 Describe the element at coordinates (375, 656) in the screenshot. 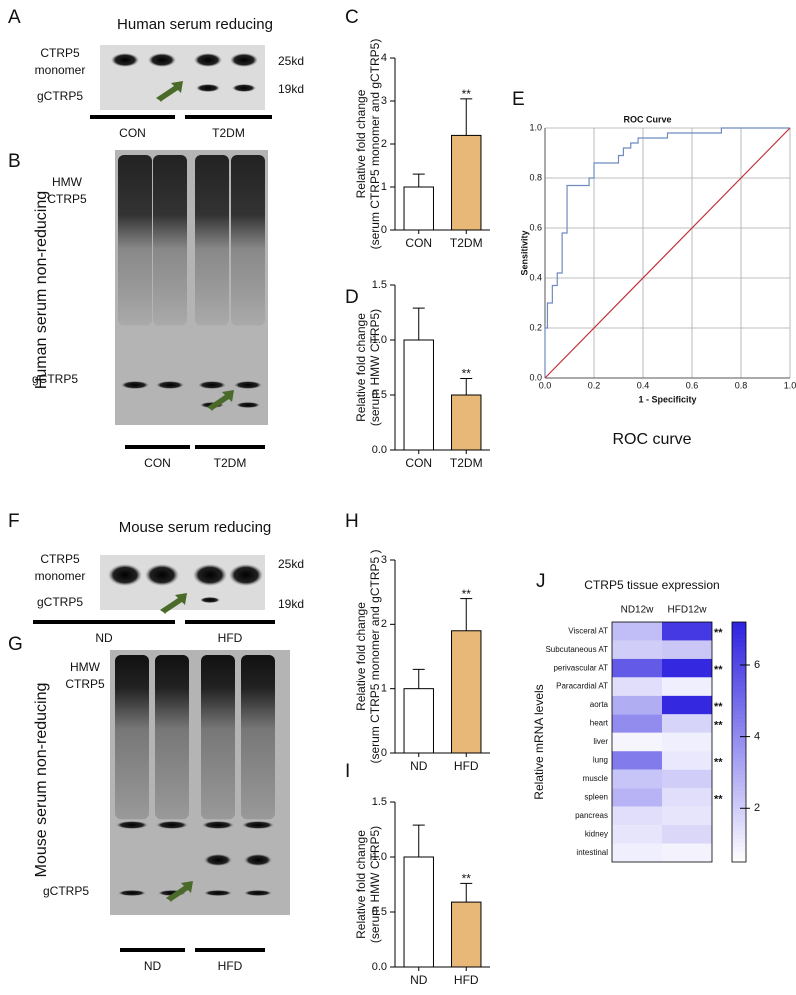

I see `y-axis-title: (serum CTRP5 monomer and gCTRP5 )` at that location.